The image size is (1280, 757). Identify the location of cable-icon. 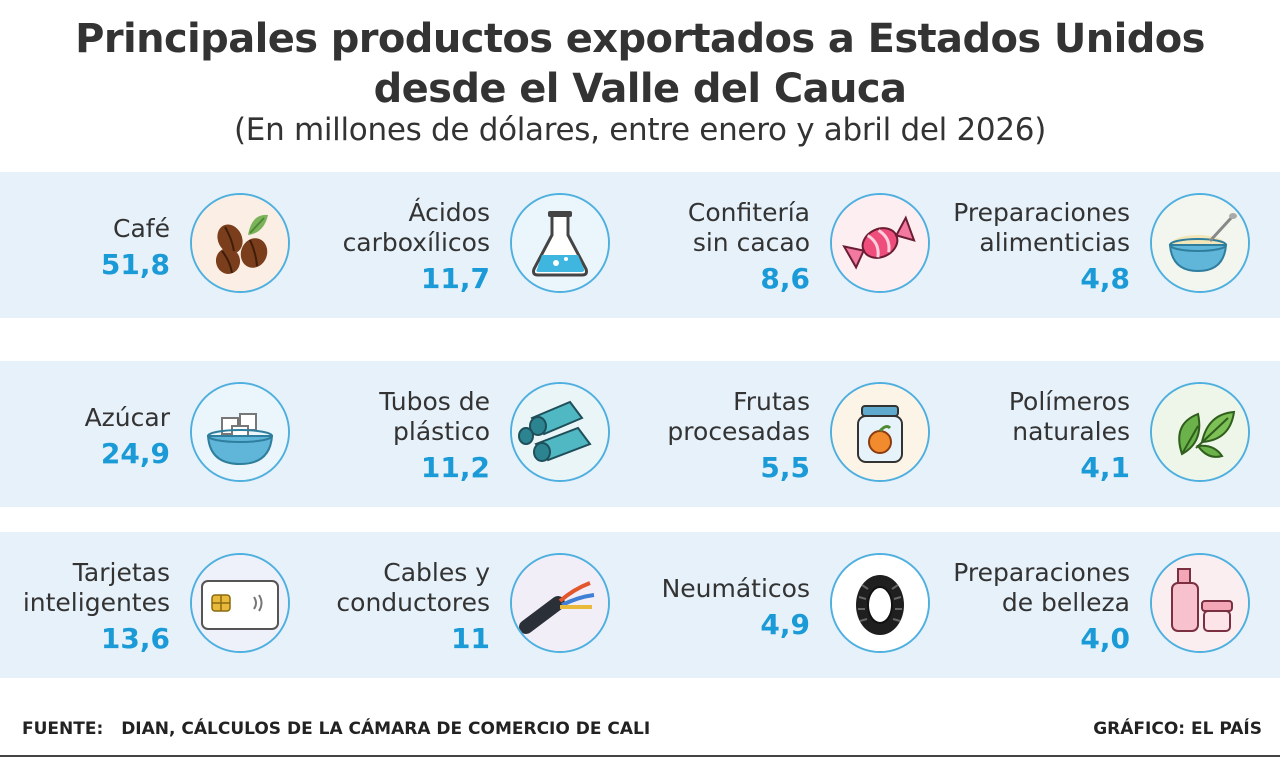
(560, 603).